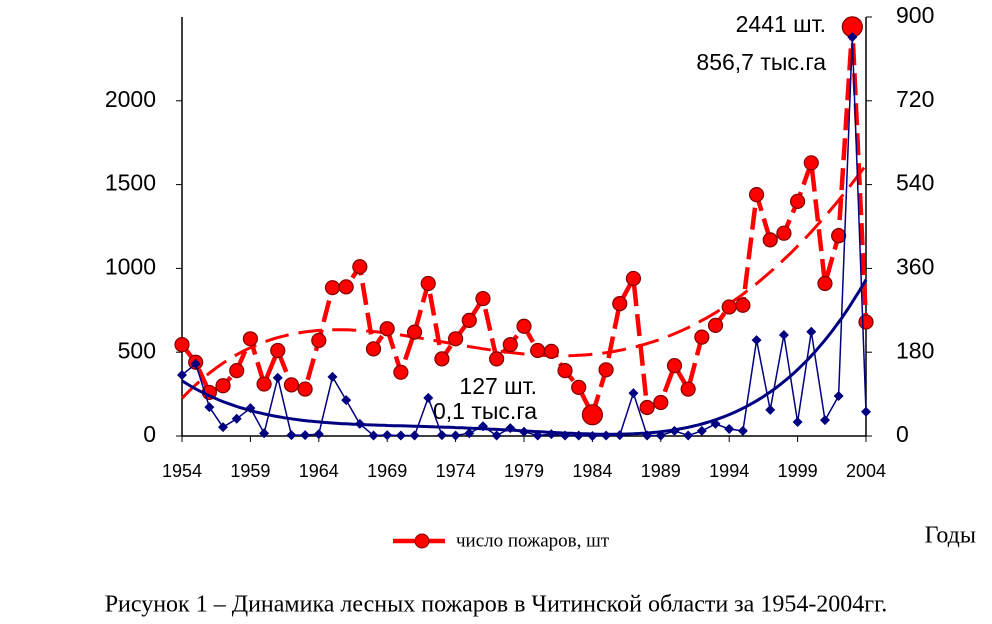  I want to click on annotation: 127 шт., so click(498, 386).